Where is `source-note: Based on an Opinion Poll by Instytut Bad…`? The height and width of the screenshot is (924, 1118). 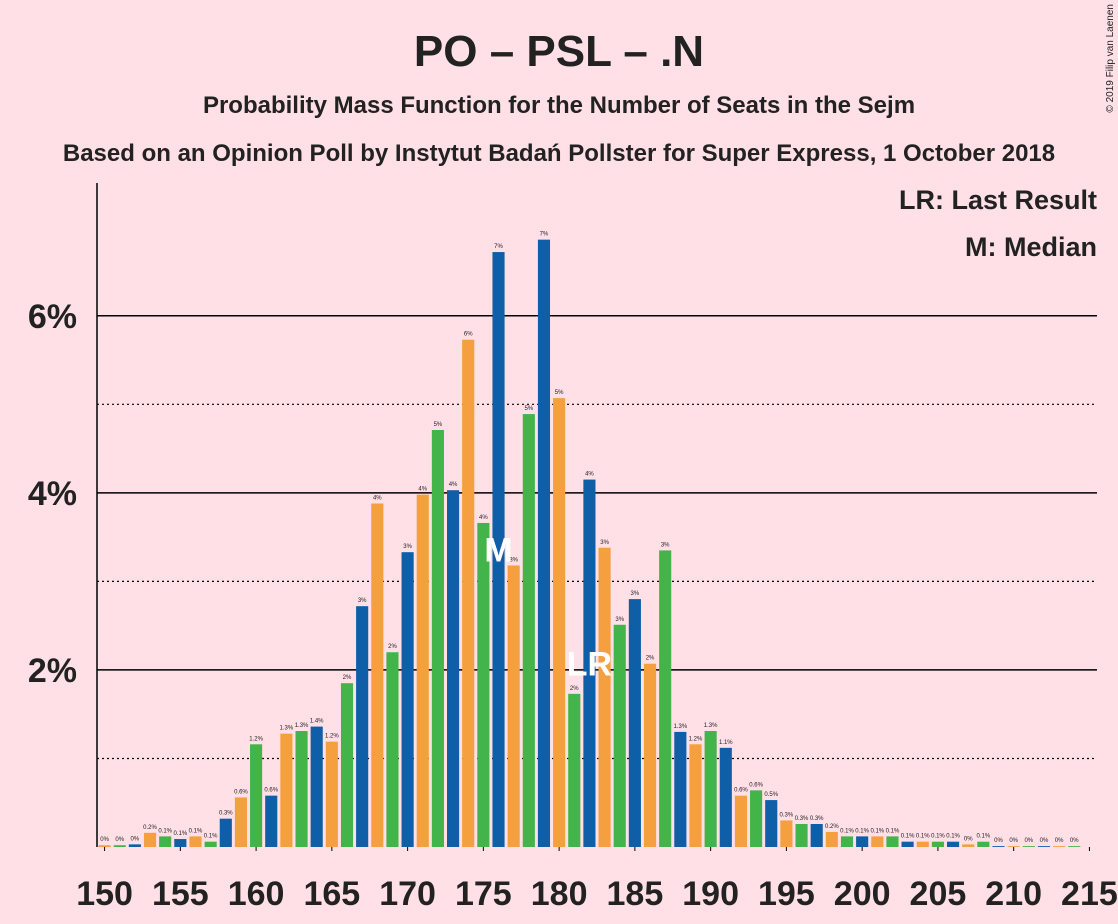 source-note: Based on an Opinion Poll by Instytut Bad… is located at coordinates (559, 153).